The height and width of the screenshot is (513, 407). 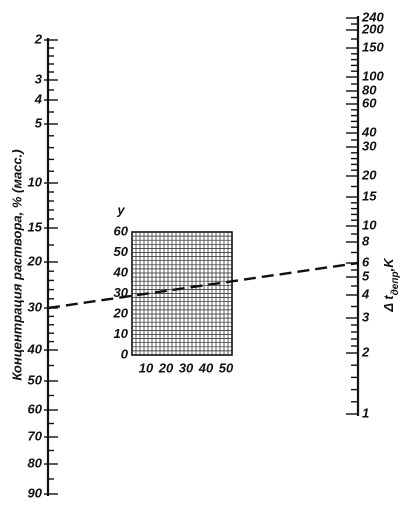 What do you see at coordinates (365, 351) in the screenshot?
I see `right-scale-label: 2` at bounding box center [365, 351].